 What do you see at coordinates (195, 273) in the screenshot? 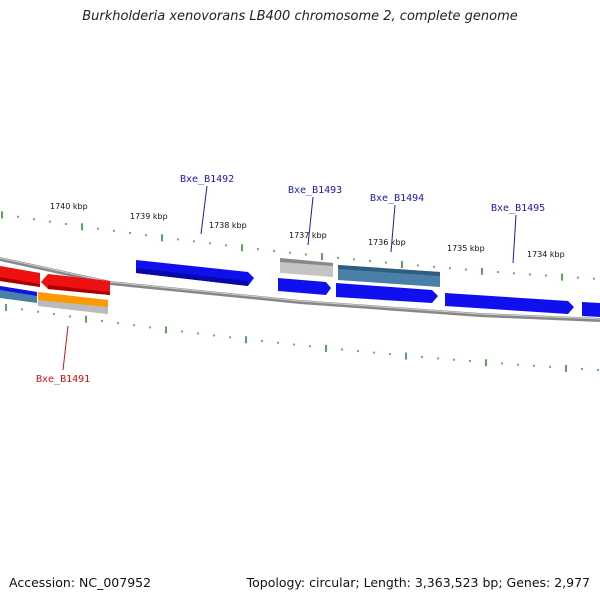
I see `gene-bxe-b1492-arrow` at bounding box center [195, 273].